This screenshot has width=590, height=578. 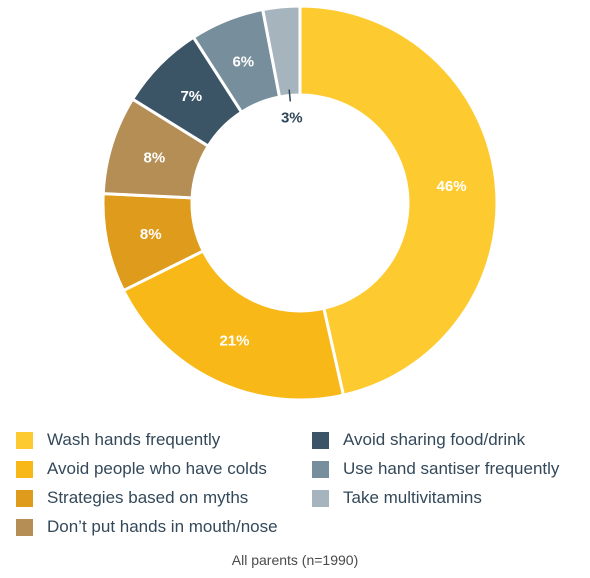 What do you see at coordinates (412, 497) in the screenshot?
I see `legend-label: Take multivitamins` at bounding box center [412, 497].